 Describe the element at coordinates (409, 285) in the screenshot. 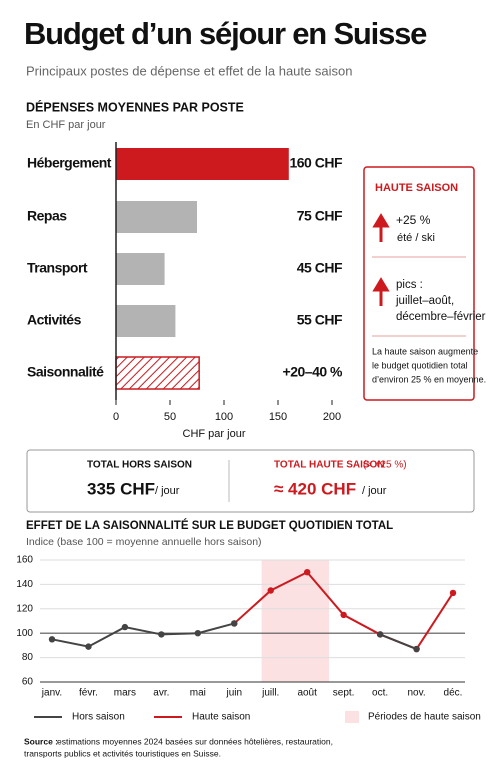

I see `sidebar-item: pics :` at that location.